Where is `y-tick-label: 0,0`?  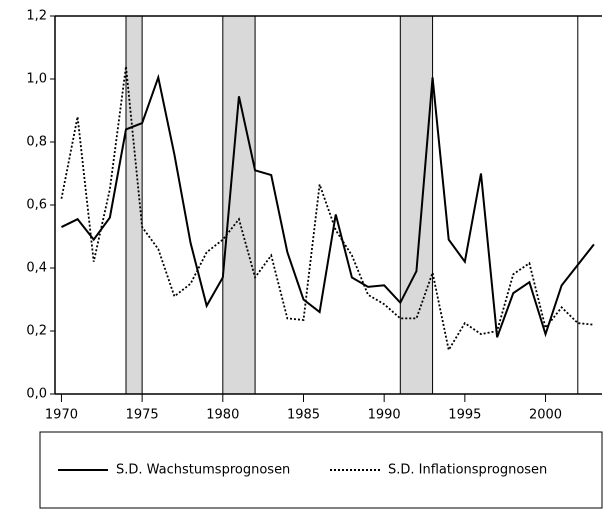
y-tick-label: 0,0 is located at coordinates (36, 394).